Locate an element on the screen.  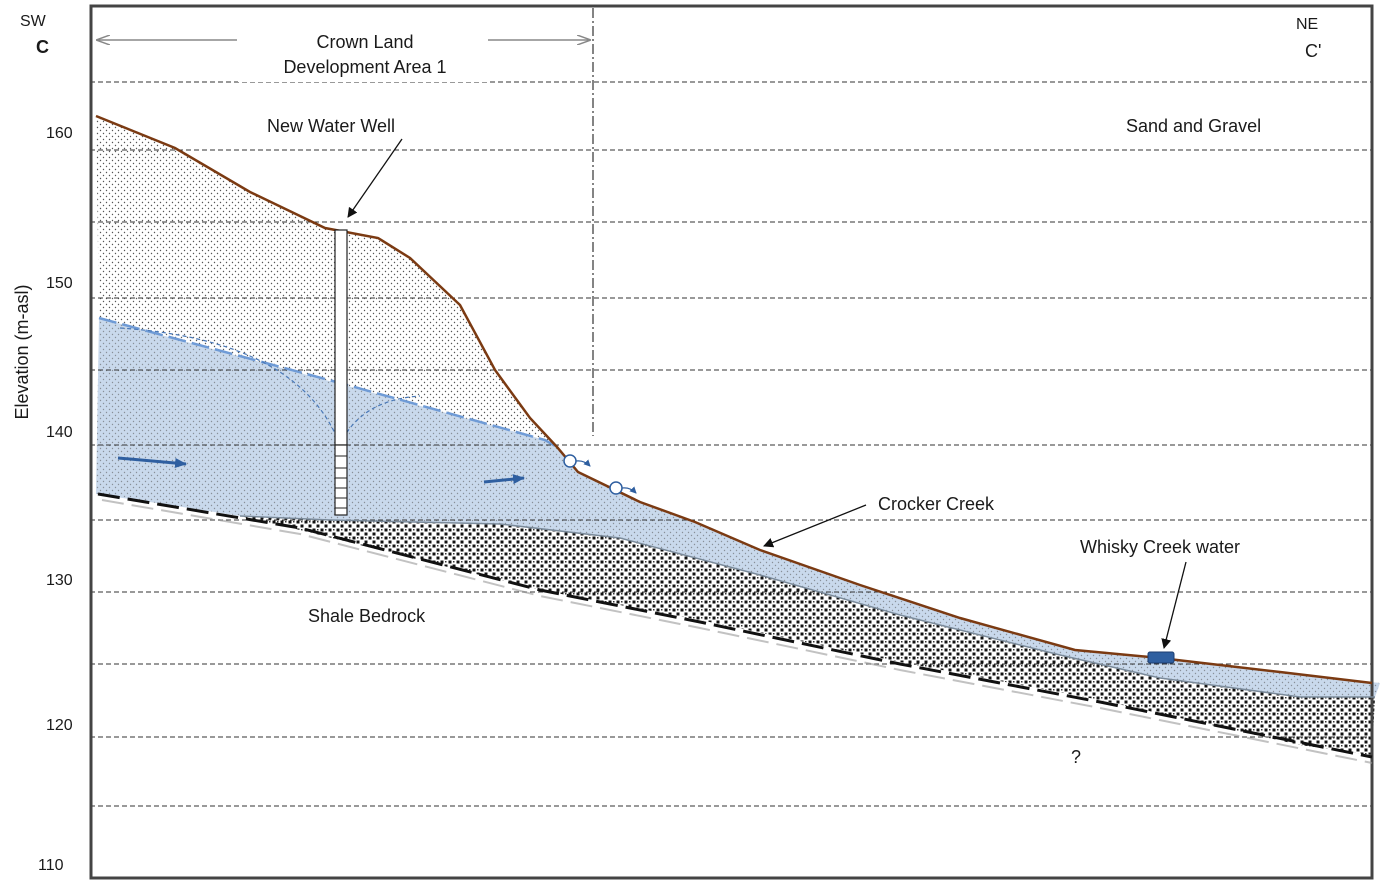
flow-arrow-left is located at coordinates (152, 462).